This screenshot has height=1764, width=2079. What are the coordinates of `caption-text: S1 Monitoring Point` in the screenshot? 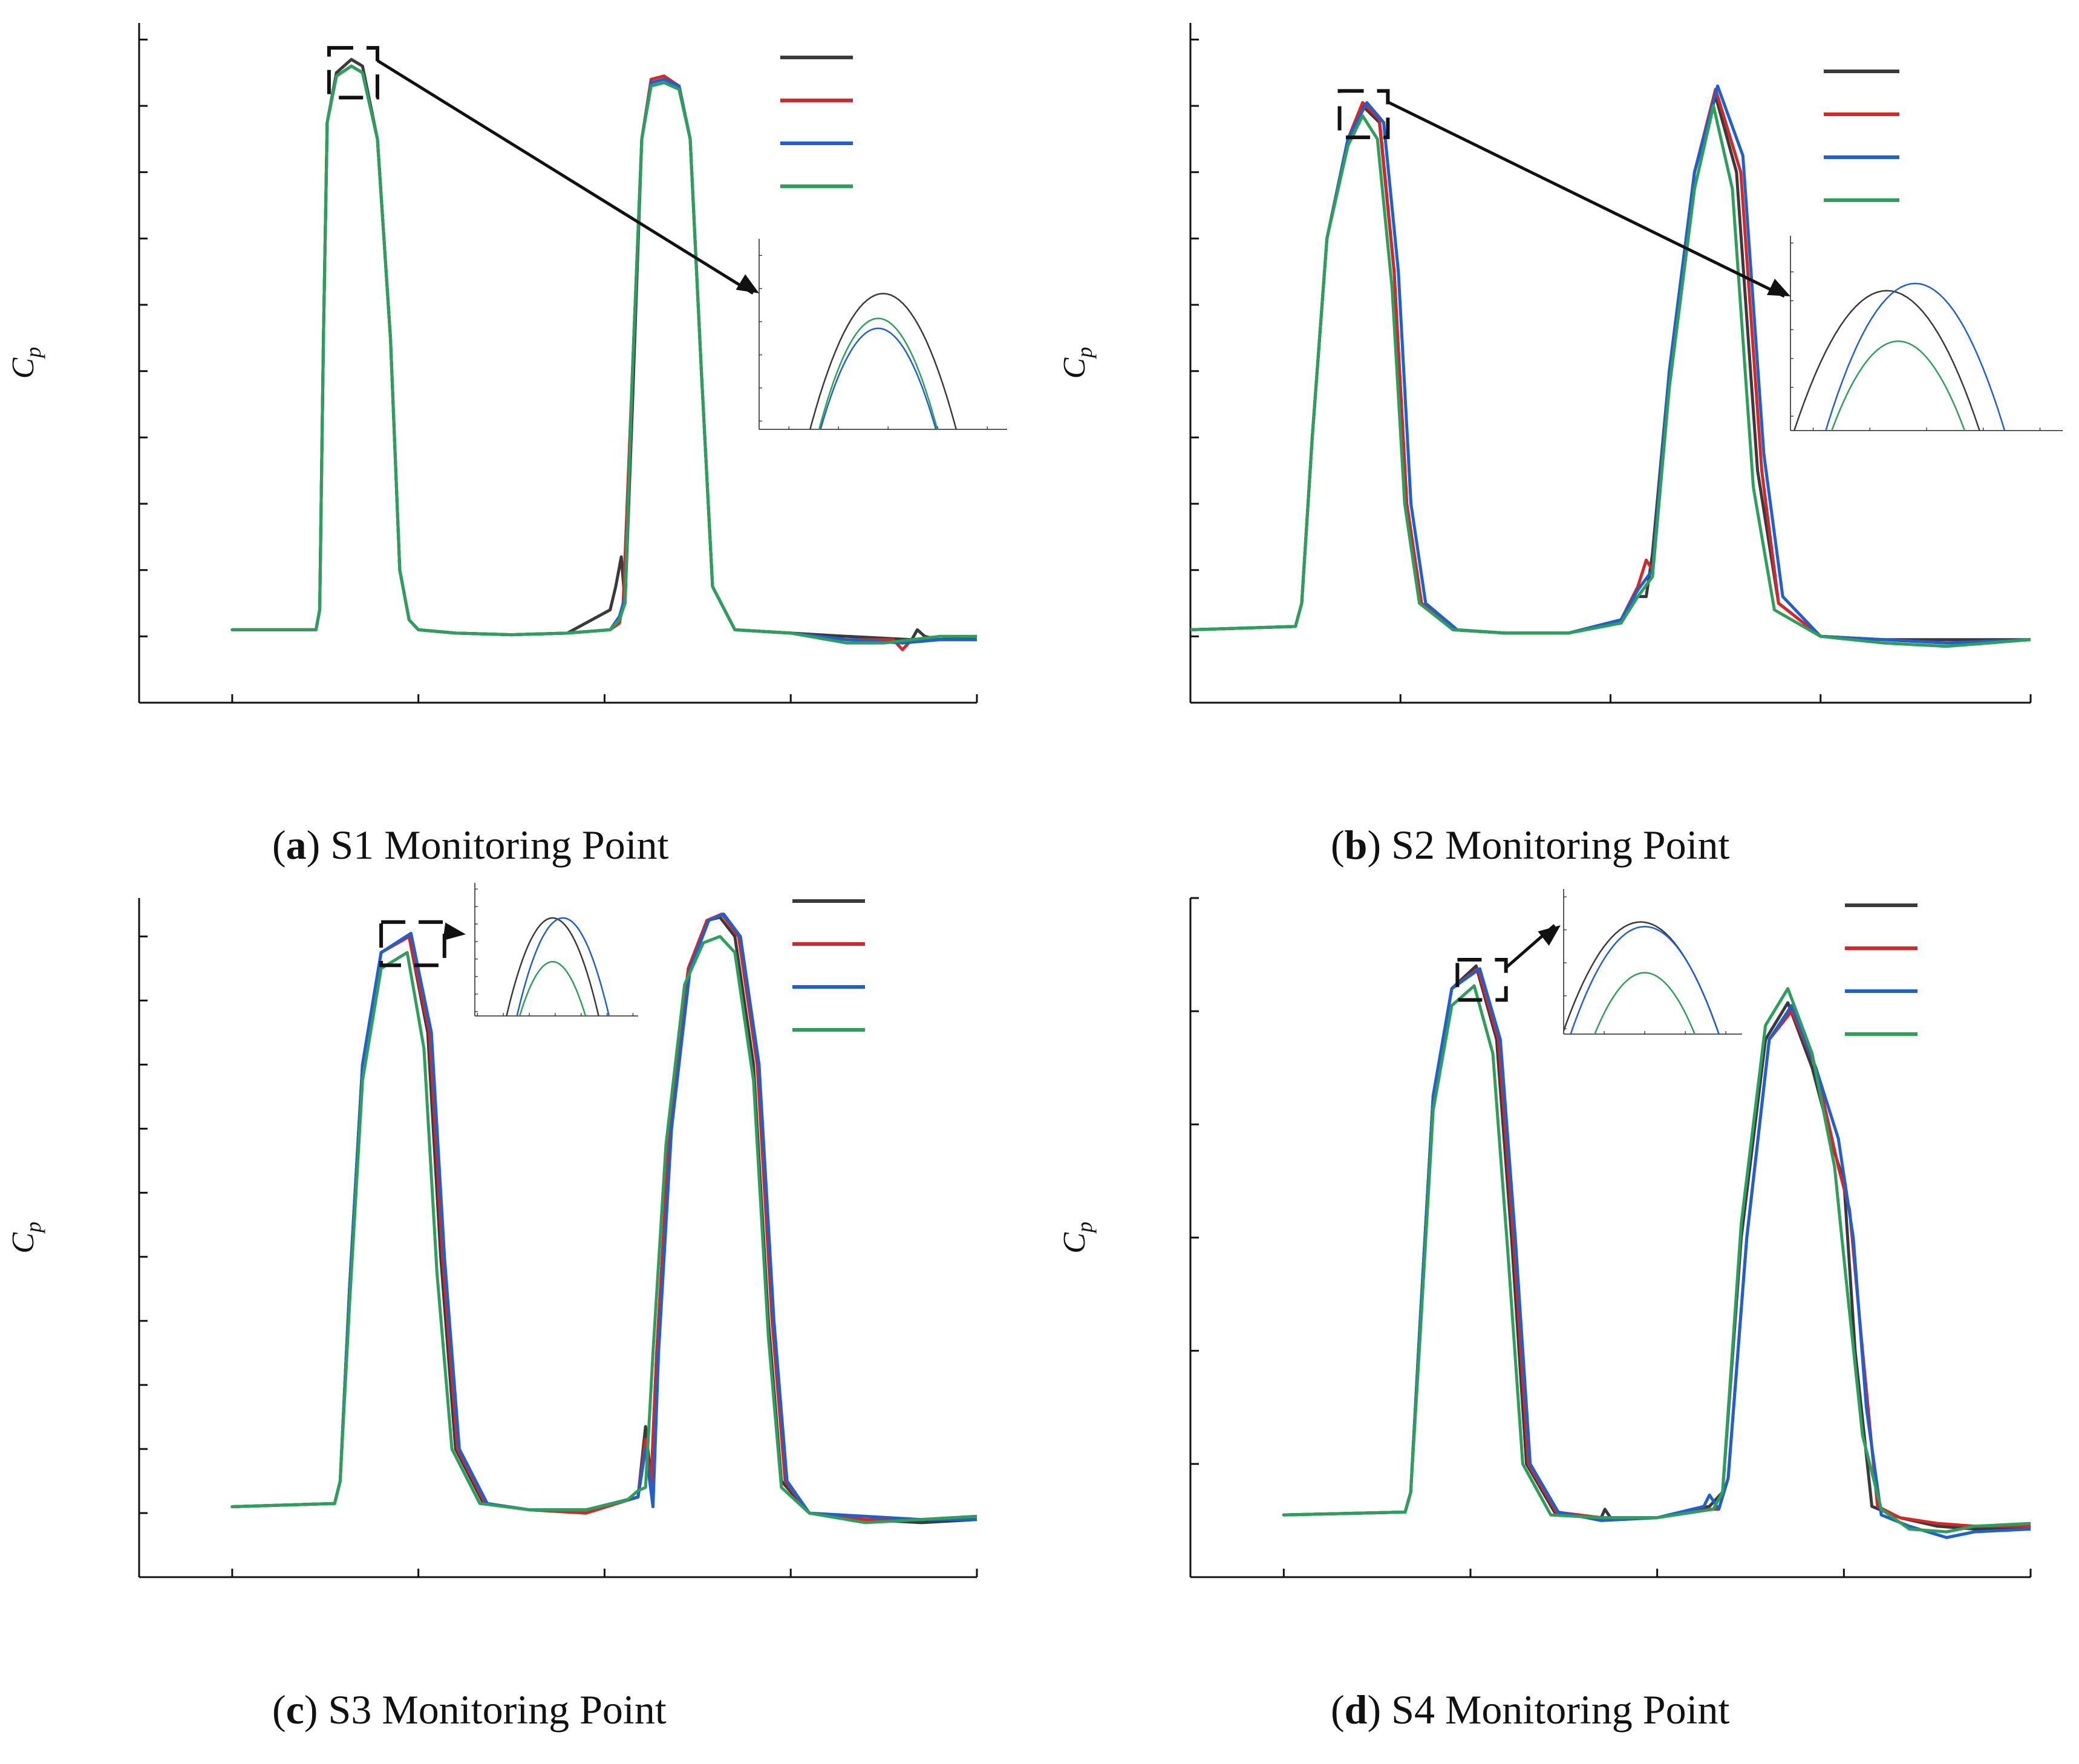 It's located at (499, 845).